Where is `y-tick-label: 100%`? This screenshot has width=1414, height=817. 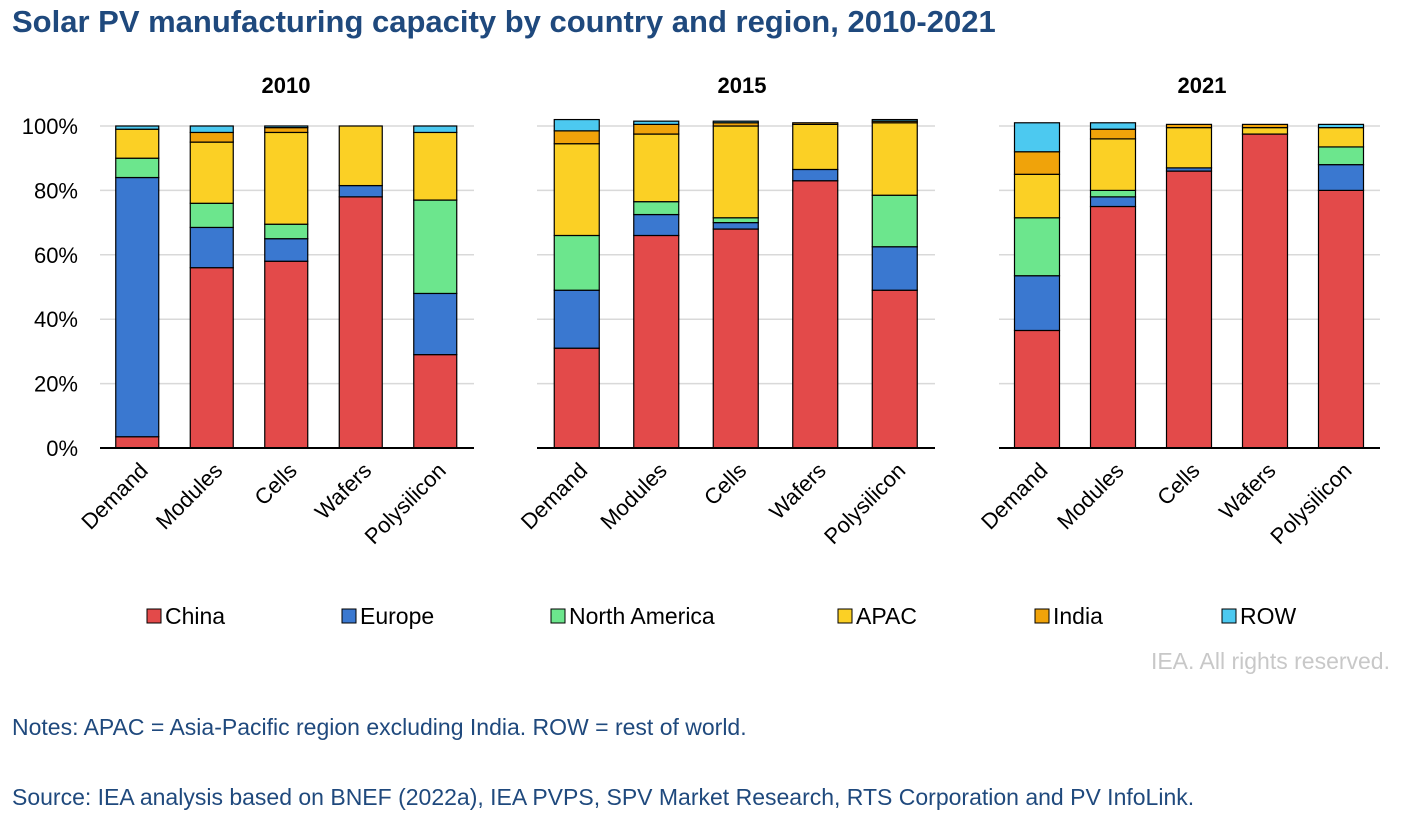 y-tick-label: 100% is located at coordinates (50, 126).